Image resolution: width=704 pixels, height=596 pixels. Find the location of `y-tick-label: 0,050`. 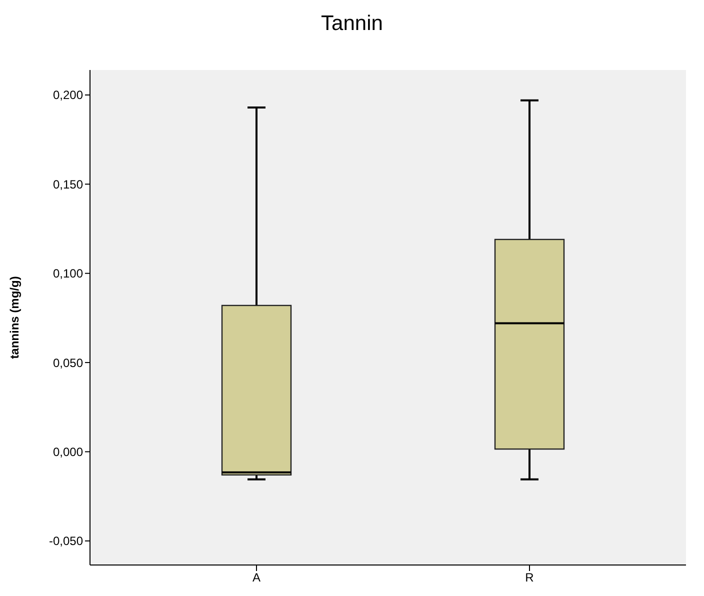

y-tick-label: 0,050 is located at coordinates (68, 363).